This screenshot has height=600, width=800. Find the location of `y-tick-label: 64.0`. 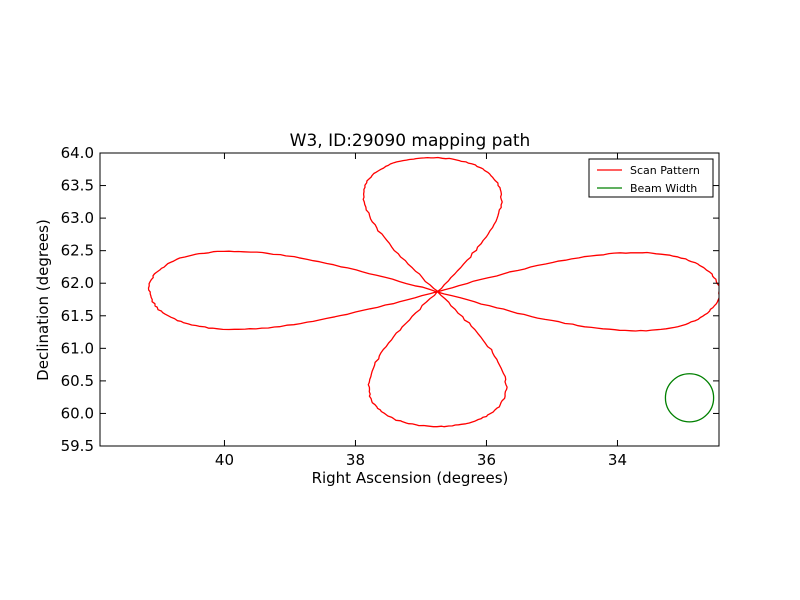

y-tick-label: 64.0 is located at coordinates (77, 153).